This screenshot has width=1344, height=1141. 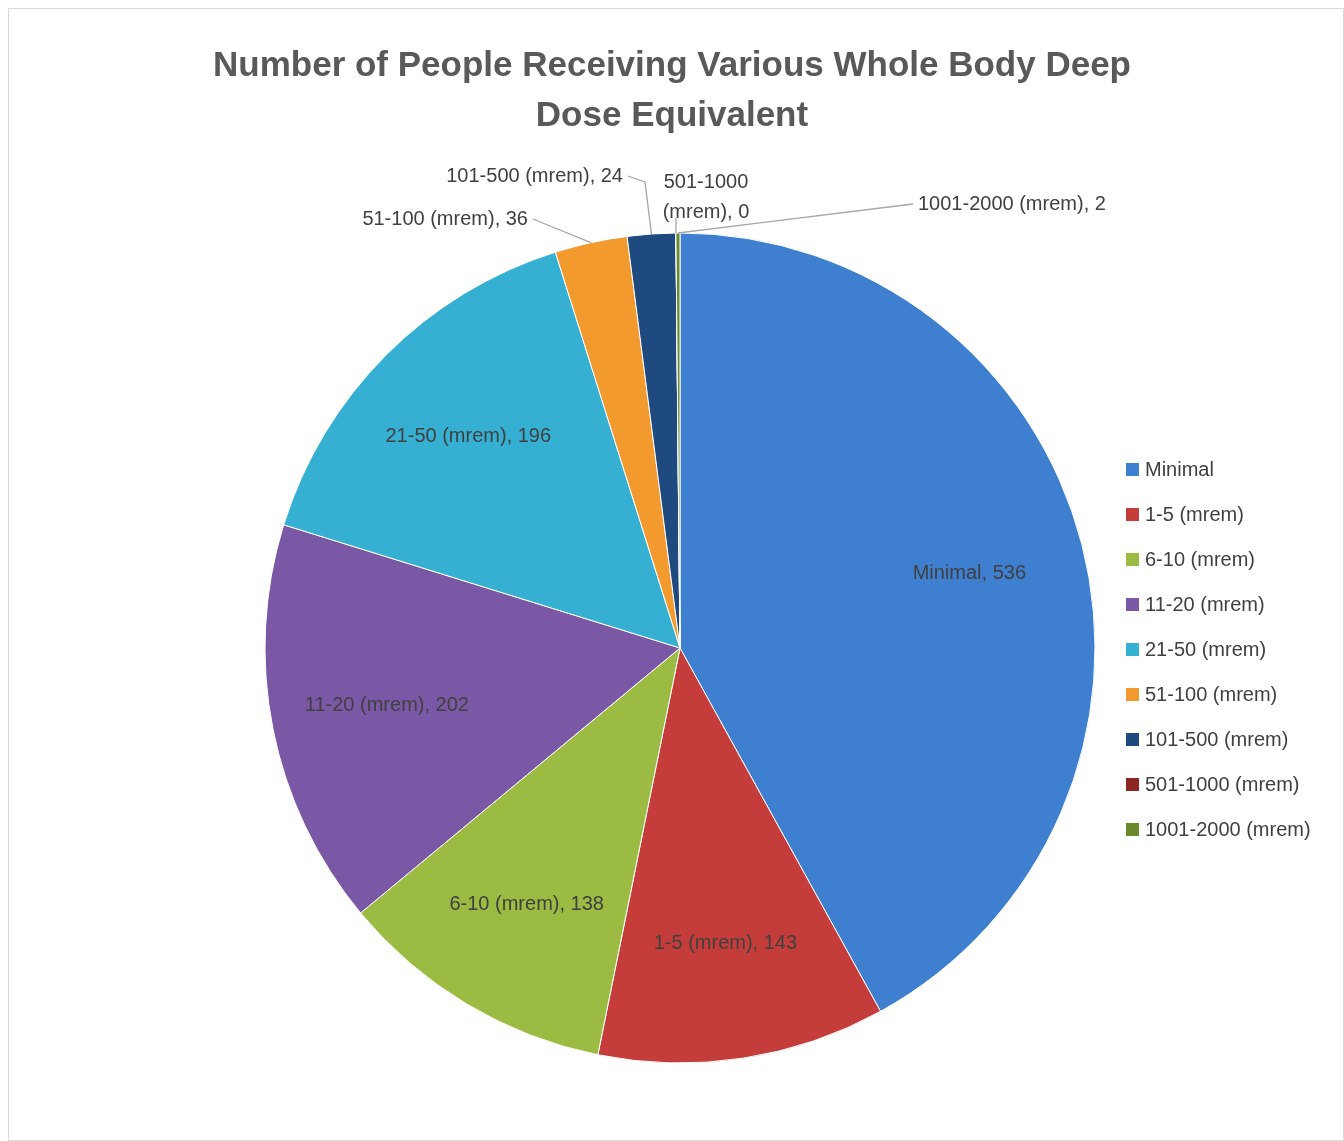 I want to click on data-label: 11-20 (mrem), 202, so click(x=386, y=704).